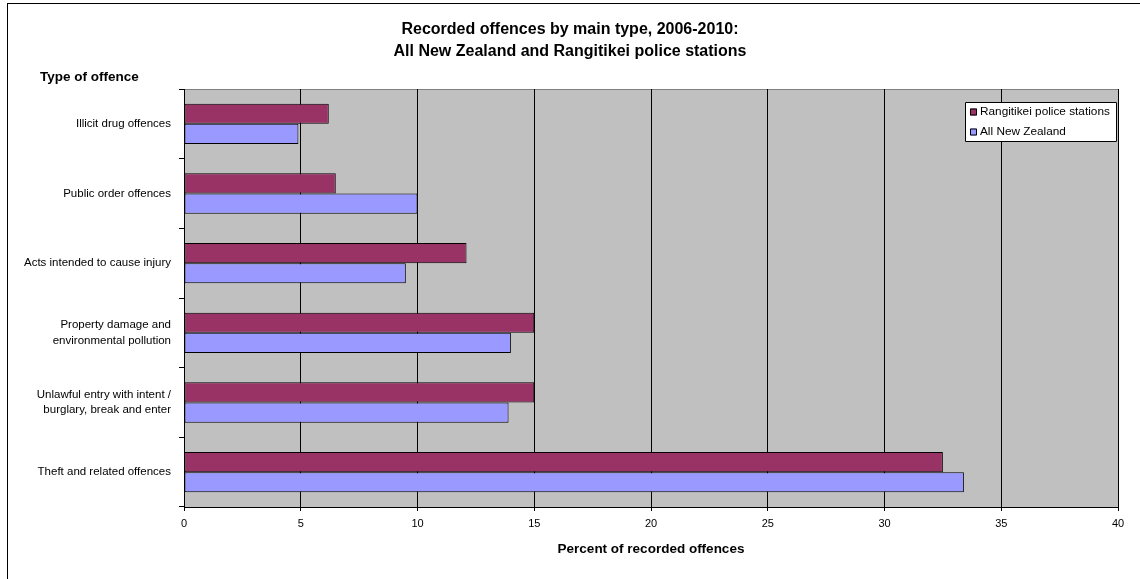 This screenshot has height=579, width=1140. I want to click on legend-label: All New Zealand, so click(1023, 131).